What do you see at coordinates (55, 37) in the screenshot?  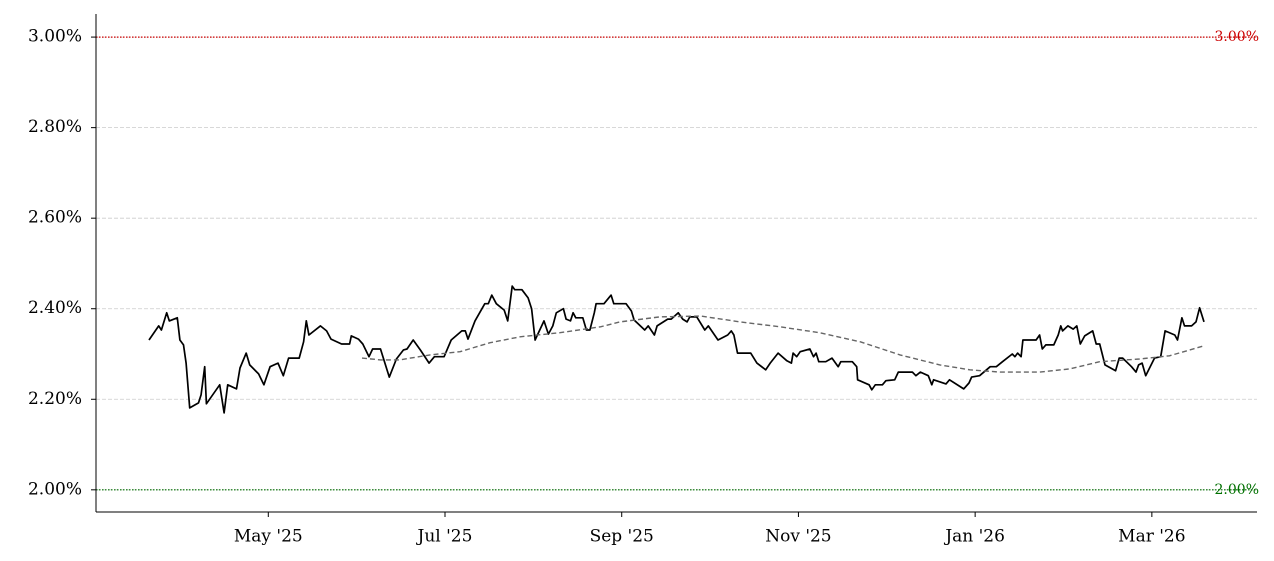 I see `y-tick-label: 3.00%` at bounding box center [55, 37].